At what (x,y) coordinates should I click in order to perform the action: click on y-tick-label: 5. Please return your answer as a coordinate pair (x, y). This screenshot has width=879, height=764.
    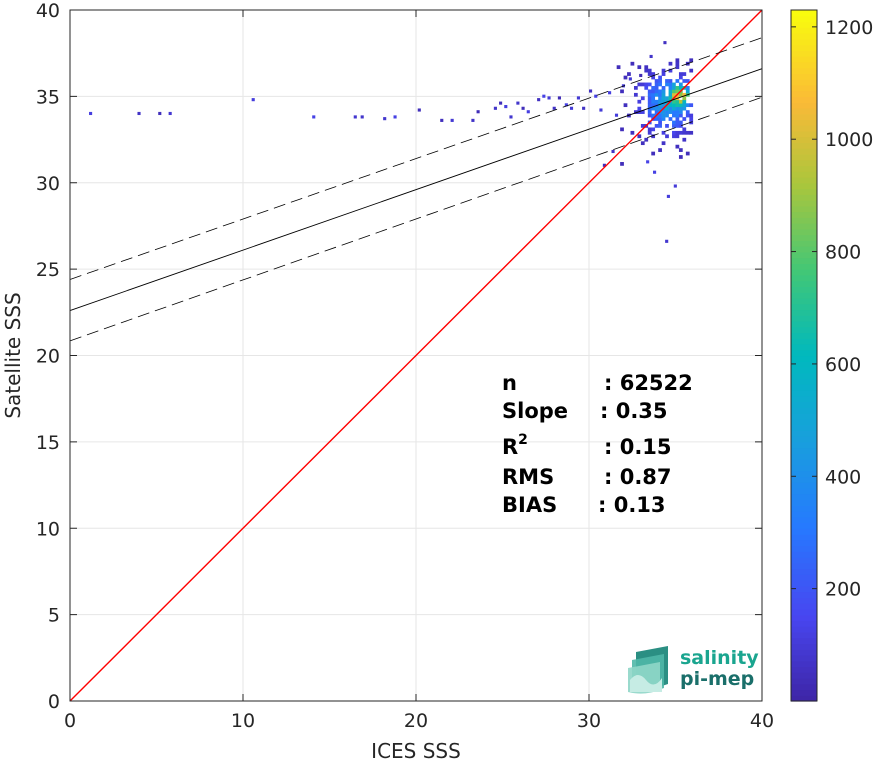
    Looking at the image, I should click on (54, 616).